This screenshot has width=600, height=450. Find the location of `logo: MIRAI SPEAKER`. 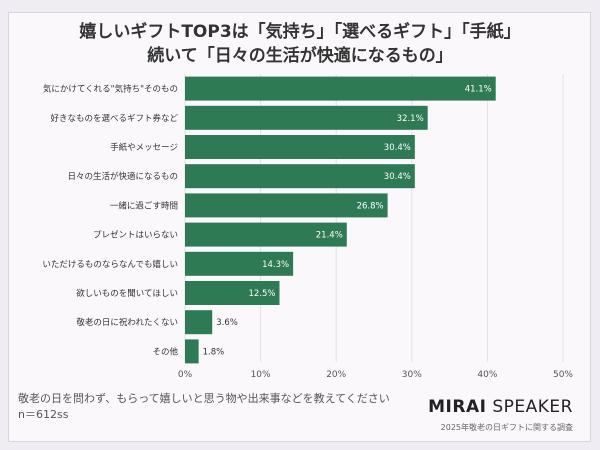

logo: MIRAI SPEAKER is located at coordinates (500, 407).